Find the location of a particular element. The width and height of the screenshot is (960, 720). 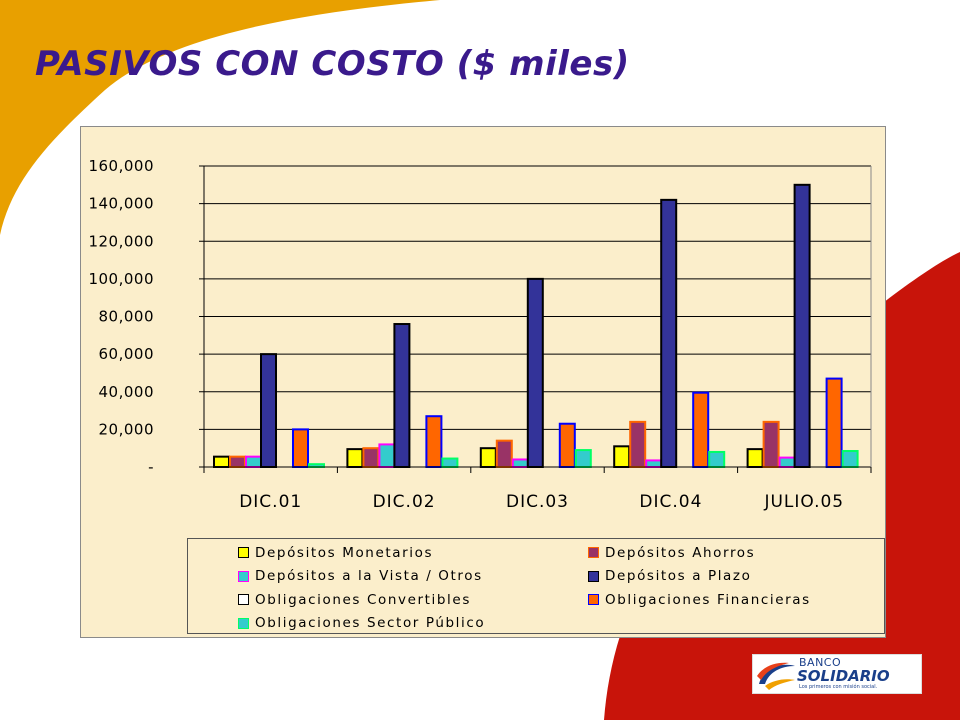

x-tick-label: DIC.01 is located at coordinates (270, 502).